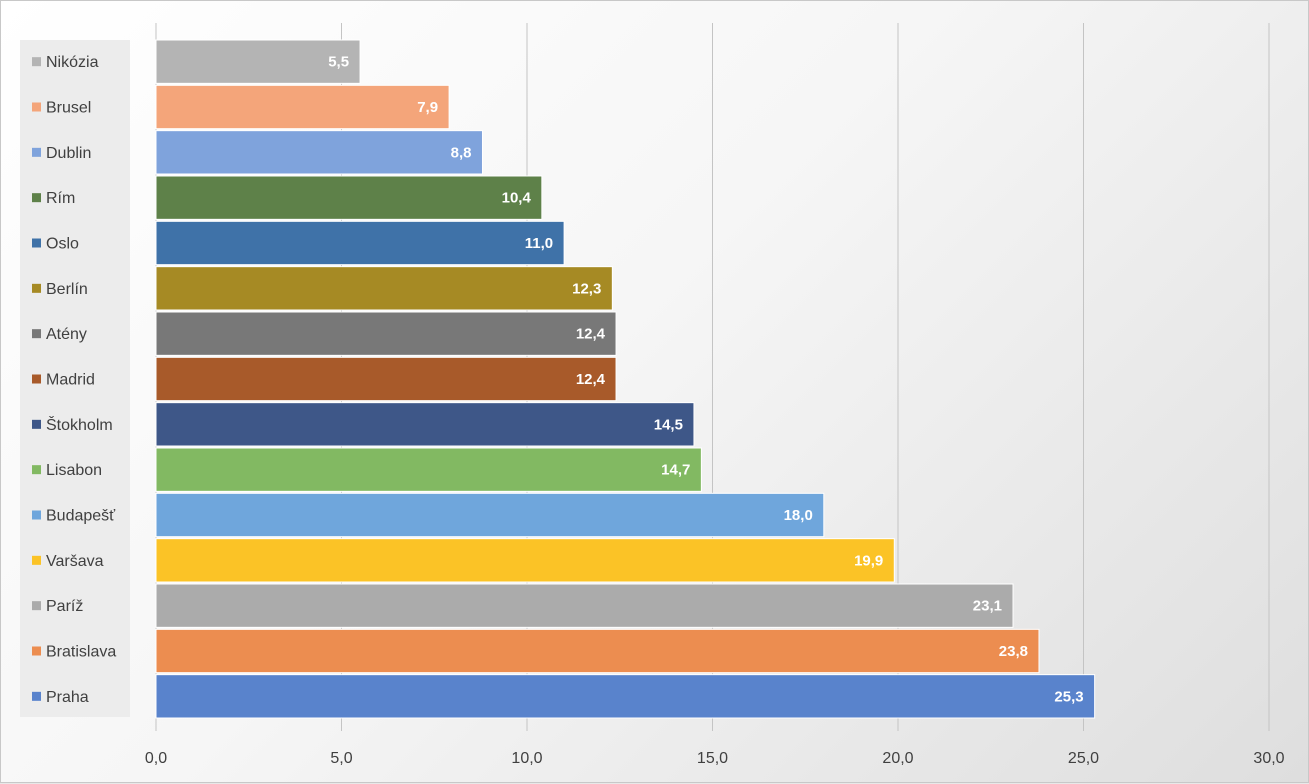 This screenshot has width=1309, height=784. Describe the element at coordinates (74, 470) in the screenshot. I see `legend-entry: Lisabon` at that location.